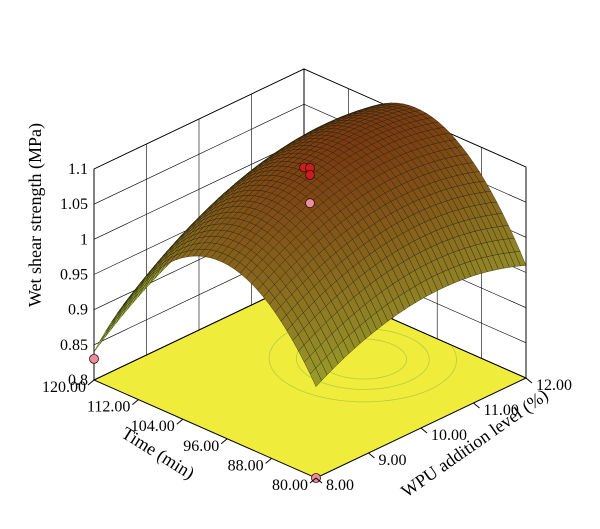 This screenshot has width=600, height=529. Describe the element at coordinates (78, 169) in the screenshot. I see `z-tick-label-7: 1.1` at that location.